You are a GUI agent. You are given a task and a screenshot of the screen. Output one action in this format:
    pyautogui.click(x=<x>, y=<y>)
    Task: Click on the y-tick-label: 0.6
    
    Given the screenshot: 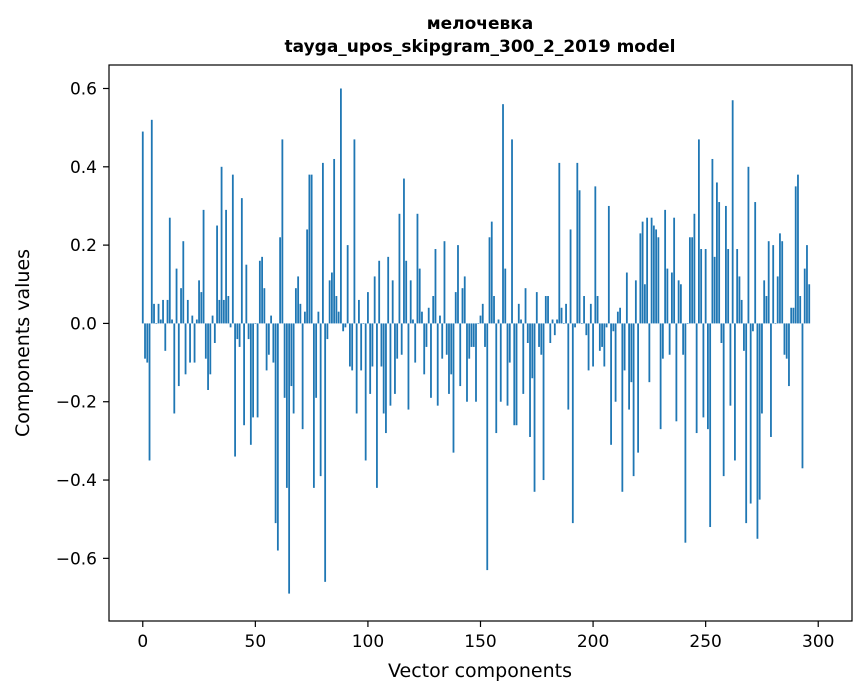 What is the action you would take?
    pyautogui.click(x=83, y=89)
    